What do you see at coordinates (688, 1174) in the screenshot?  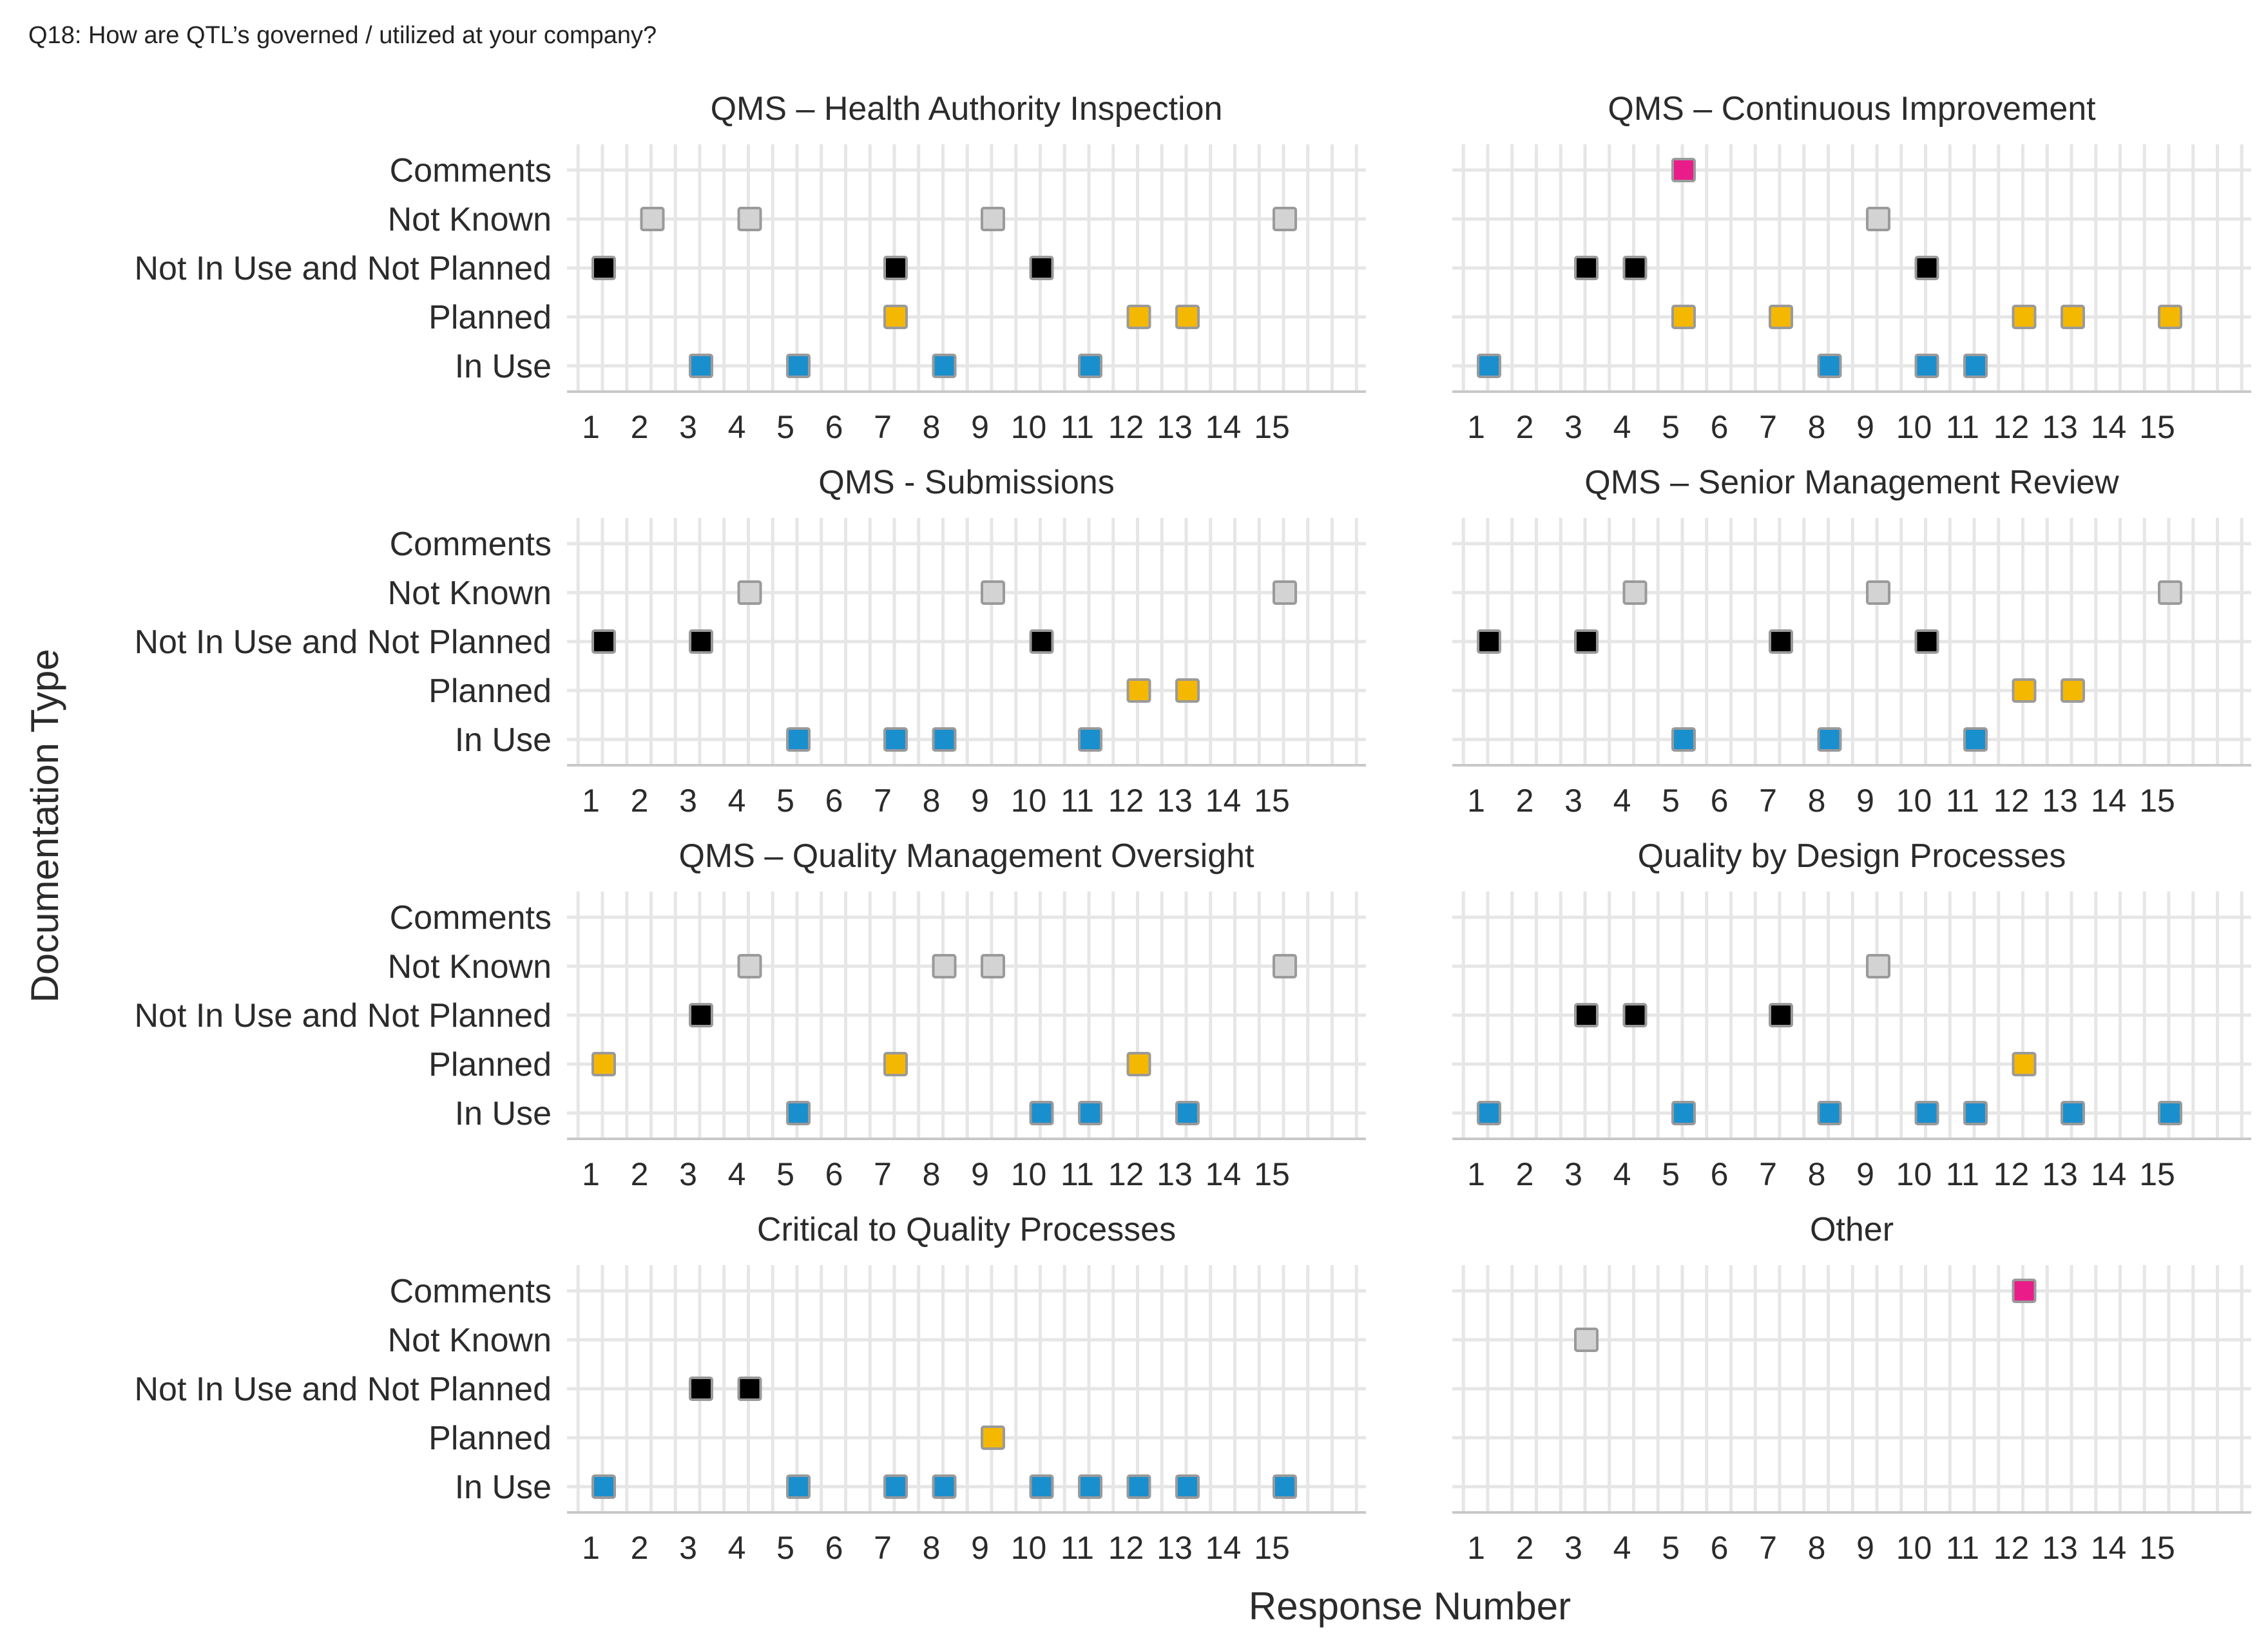 I see `x-tick-label-3: 3` at bounding box center [688, 1174].